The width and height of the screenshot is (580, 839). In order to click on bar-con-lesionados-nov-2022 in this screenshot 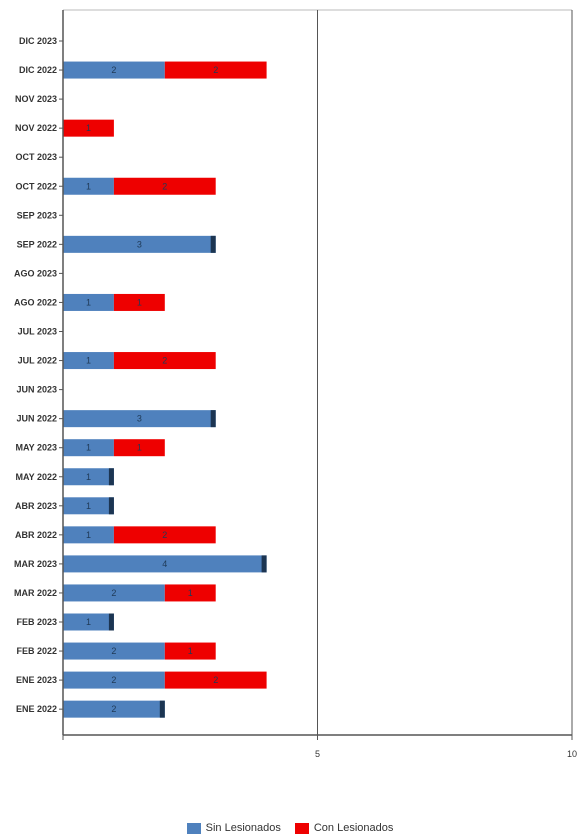, I will do `click(88, 128)`.